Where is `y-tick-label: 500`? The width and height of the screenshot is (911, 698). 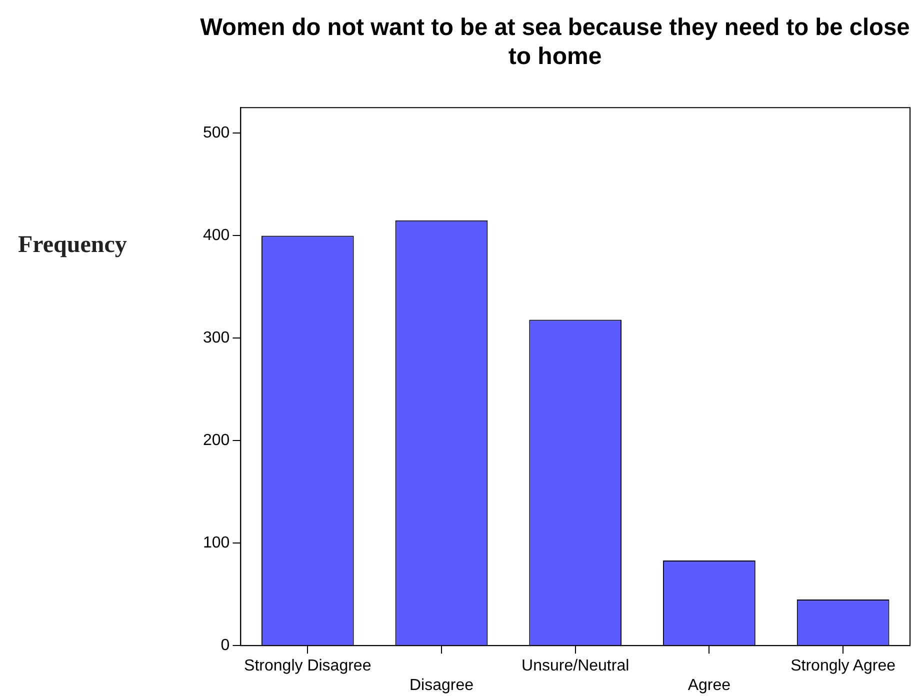
y-tick-label: 500 is located at coordinates (216, 133).